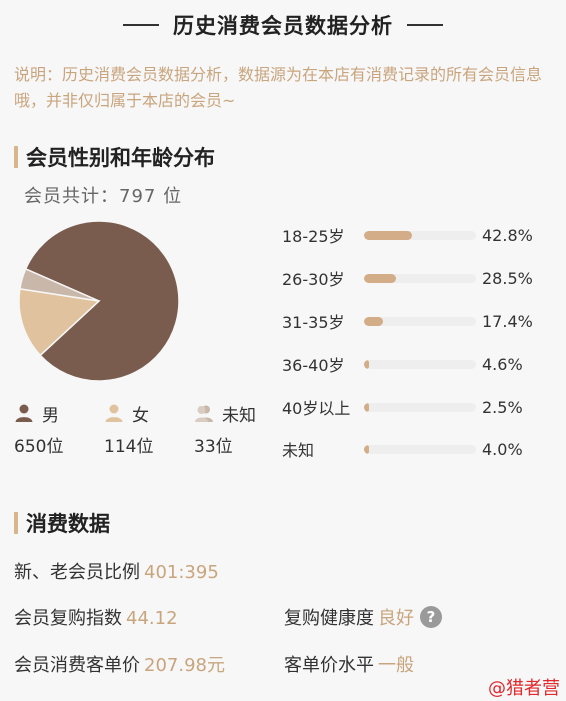  What do you see at coordinates (138, 196) in the screenshot?
I see `member-total-value: 797` at bounding box center [138, 196].